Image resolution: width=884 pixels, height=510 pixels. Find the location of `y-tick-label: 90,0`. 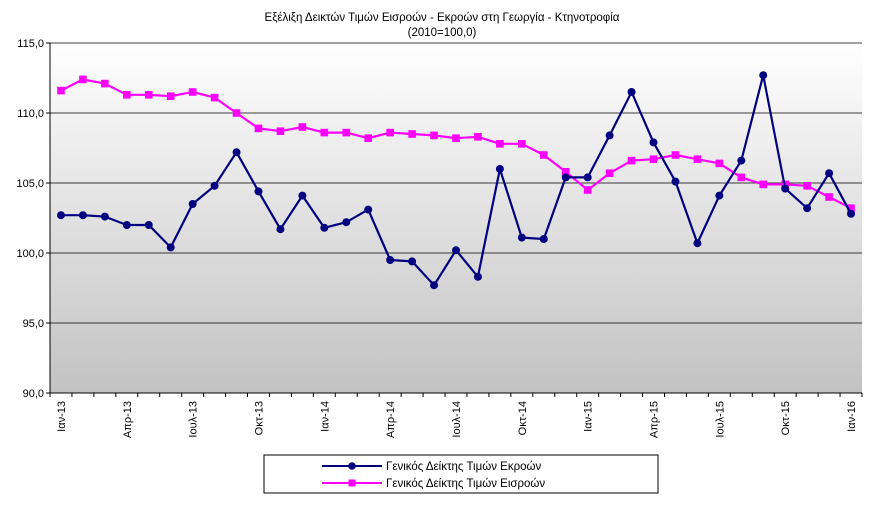

y-tick-label: 90,0 is located at coordinates (33, 394).